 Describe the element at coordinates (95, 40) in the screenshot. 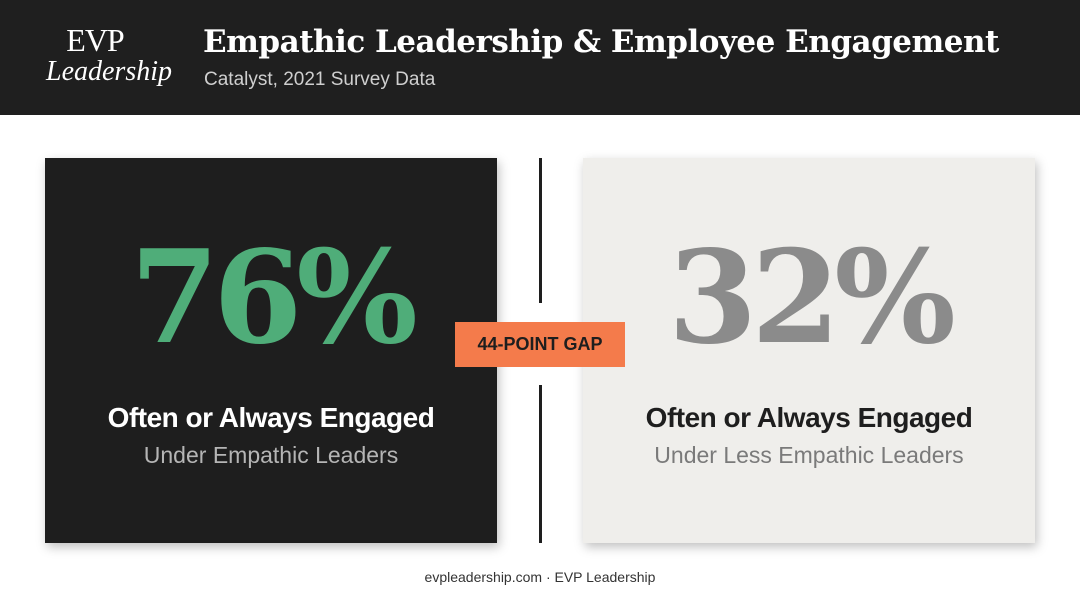

I see `logo: EVP` at that location.